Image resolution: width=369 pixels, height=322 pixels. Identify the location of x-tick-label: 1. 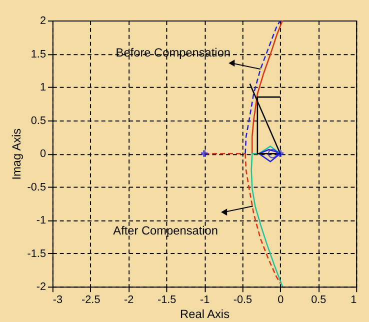
(353, 300).